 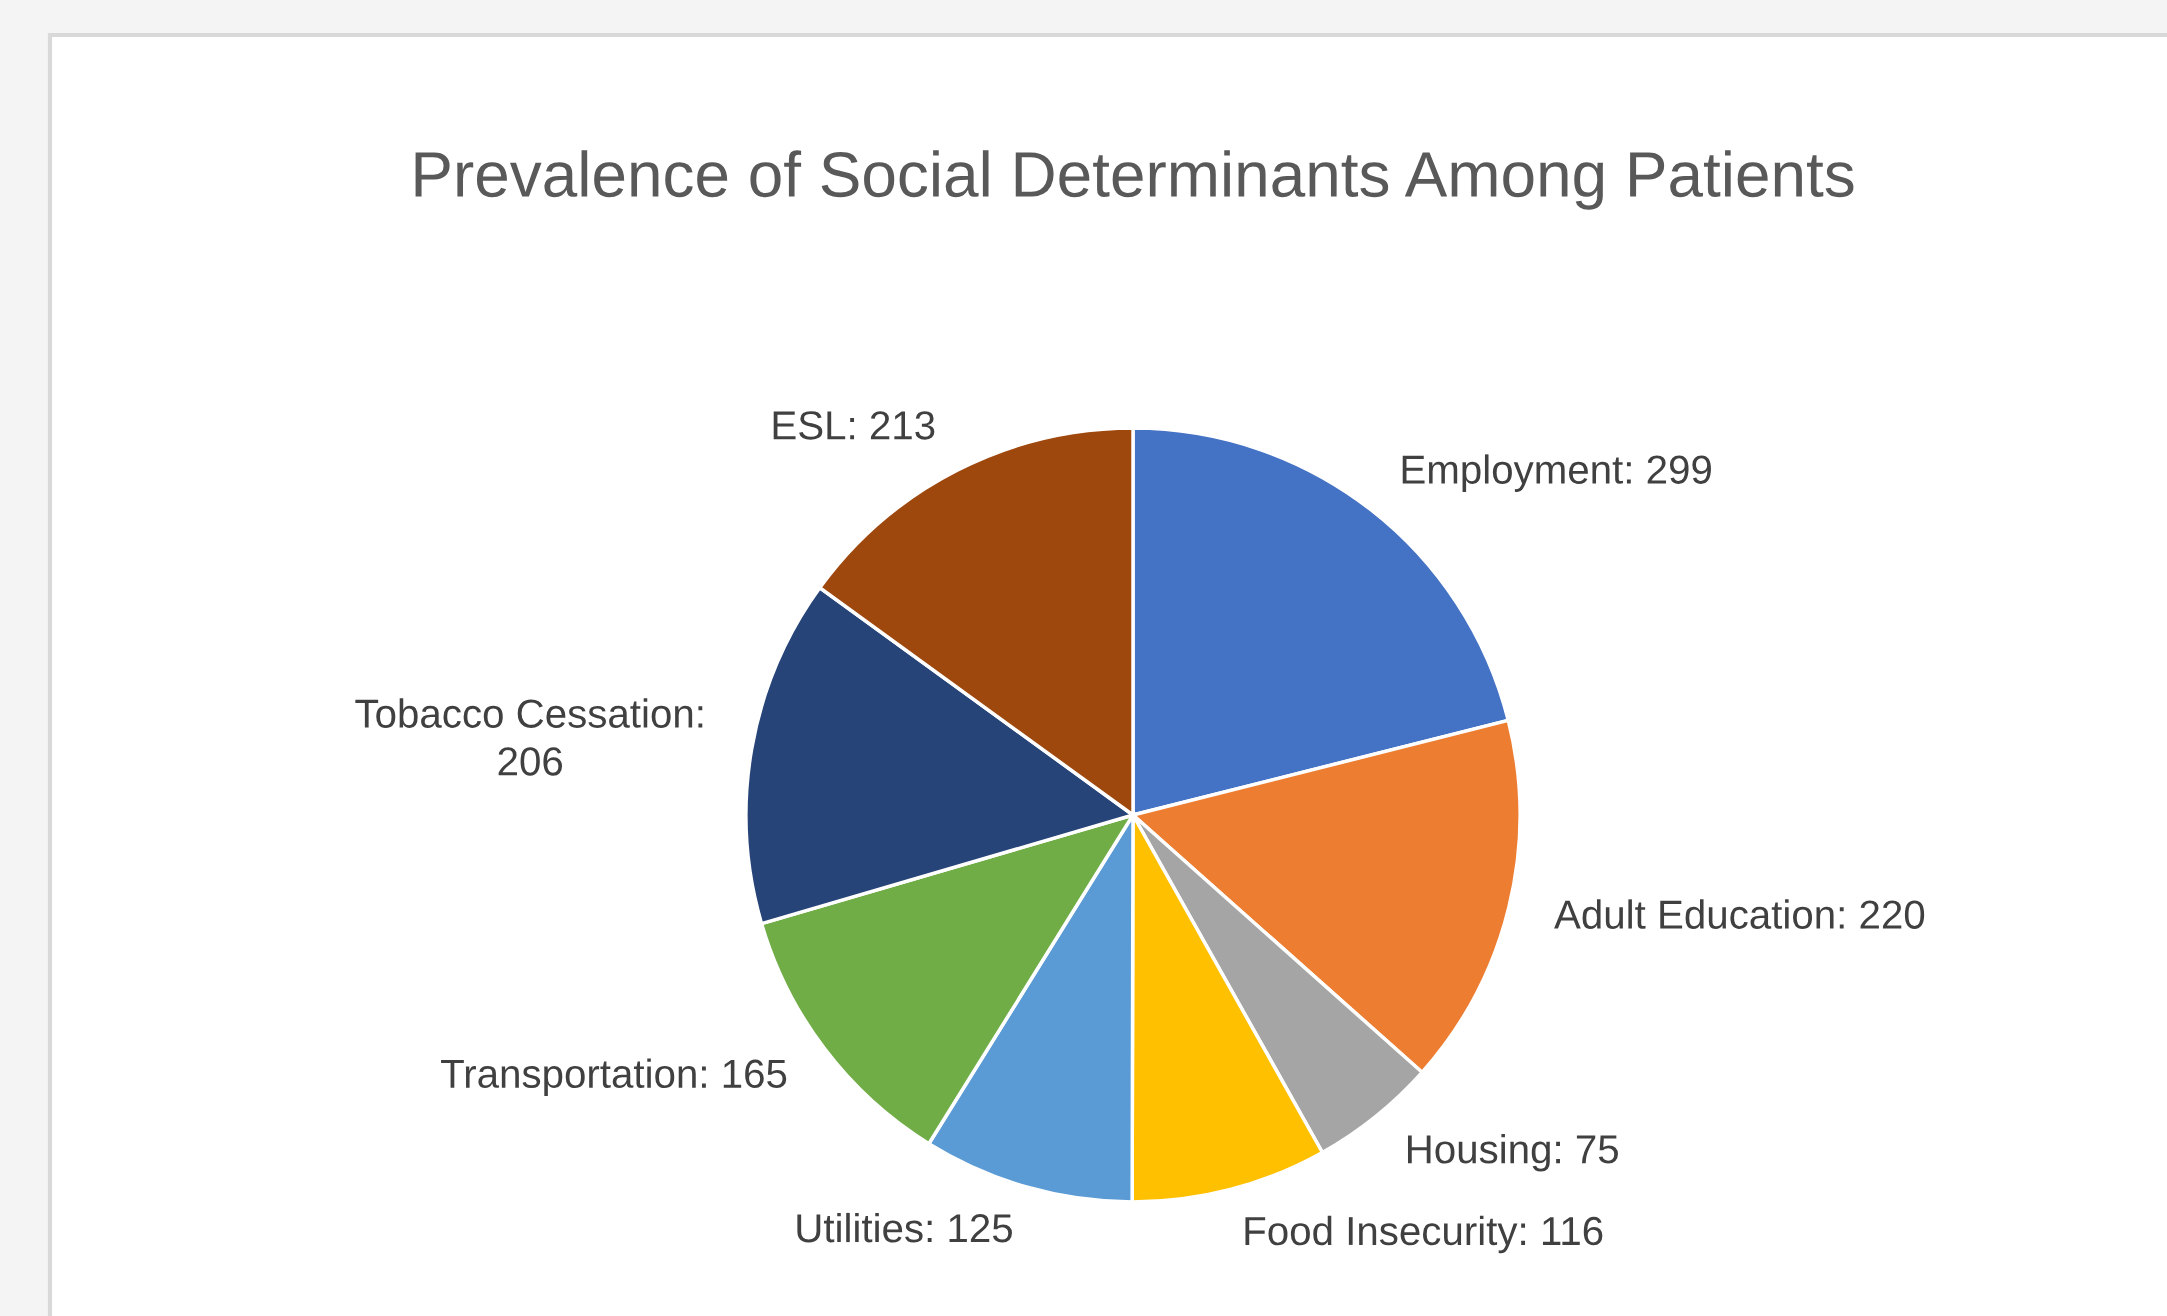 What do you see at coordinates (1739, 914) in the screenshot?
I see `slice-label: Adult Education: 220` at bounding box center [1739, 914].